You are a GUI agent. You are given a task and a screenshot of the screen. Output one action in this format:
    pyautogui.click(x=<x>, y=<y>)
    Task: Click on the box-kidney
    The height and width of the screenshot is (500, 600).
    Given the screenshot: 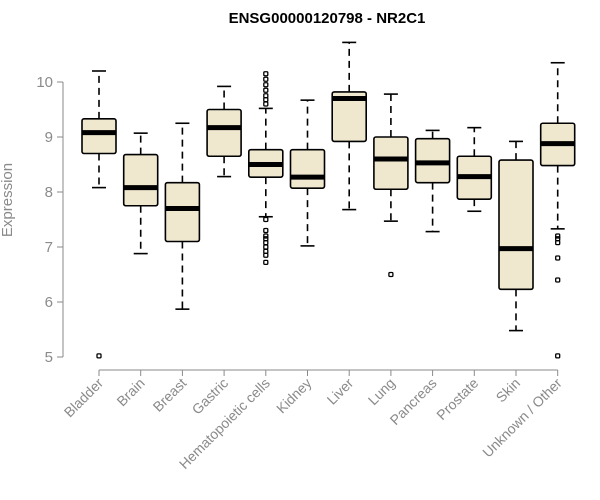 What is the action you would take?
    pyautogui.click(x=307, y=173)
    